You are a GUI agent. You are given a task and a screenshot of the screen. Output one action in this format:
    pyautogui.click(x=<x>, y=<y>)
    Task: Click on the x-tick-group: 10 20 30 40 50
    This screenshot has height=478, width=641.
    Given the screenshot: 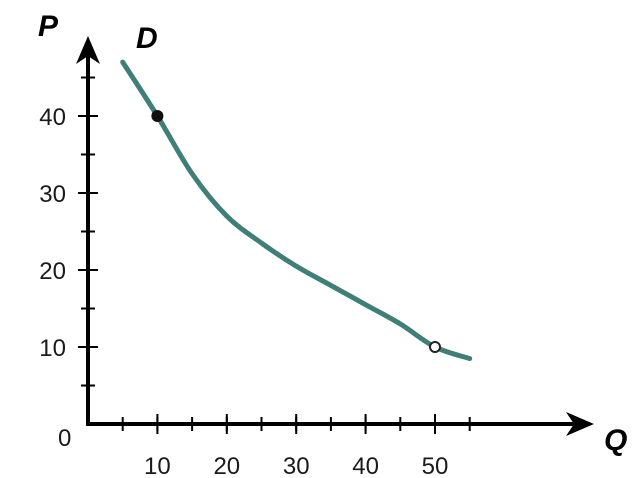 What is the action you would take?
    pyautogui.click(x=296, y=446)
    